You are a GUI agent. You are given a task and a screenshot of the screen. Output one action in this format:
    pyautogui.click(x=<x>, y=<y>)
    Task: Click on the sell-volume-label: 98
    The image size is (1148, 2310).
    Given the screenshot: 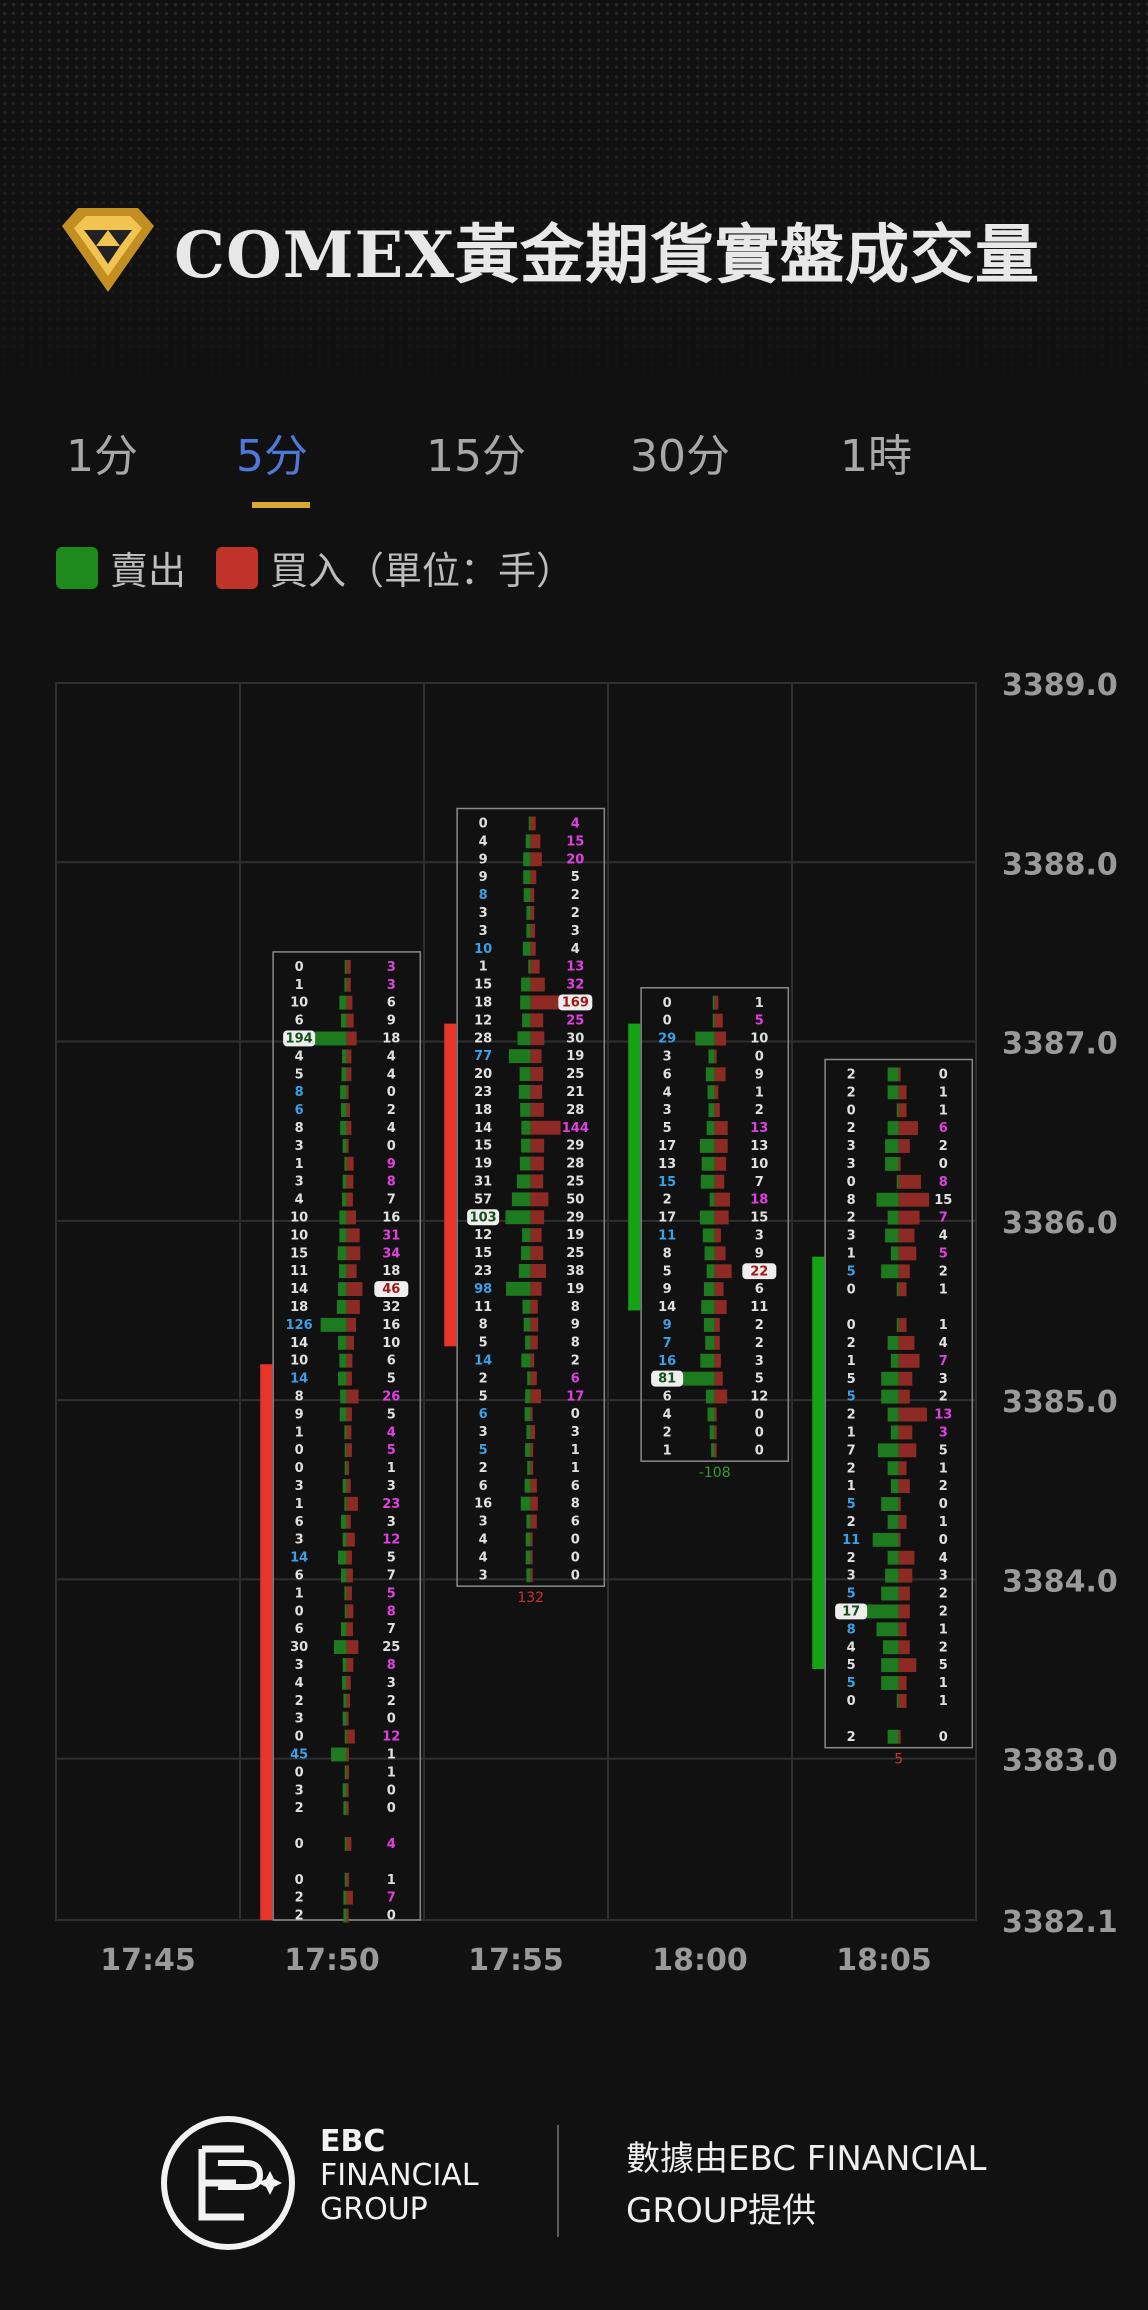 What is the action you would take?
    pyautogui.click(x=483, y=1289)
    